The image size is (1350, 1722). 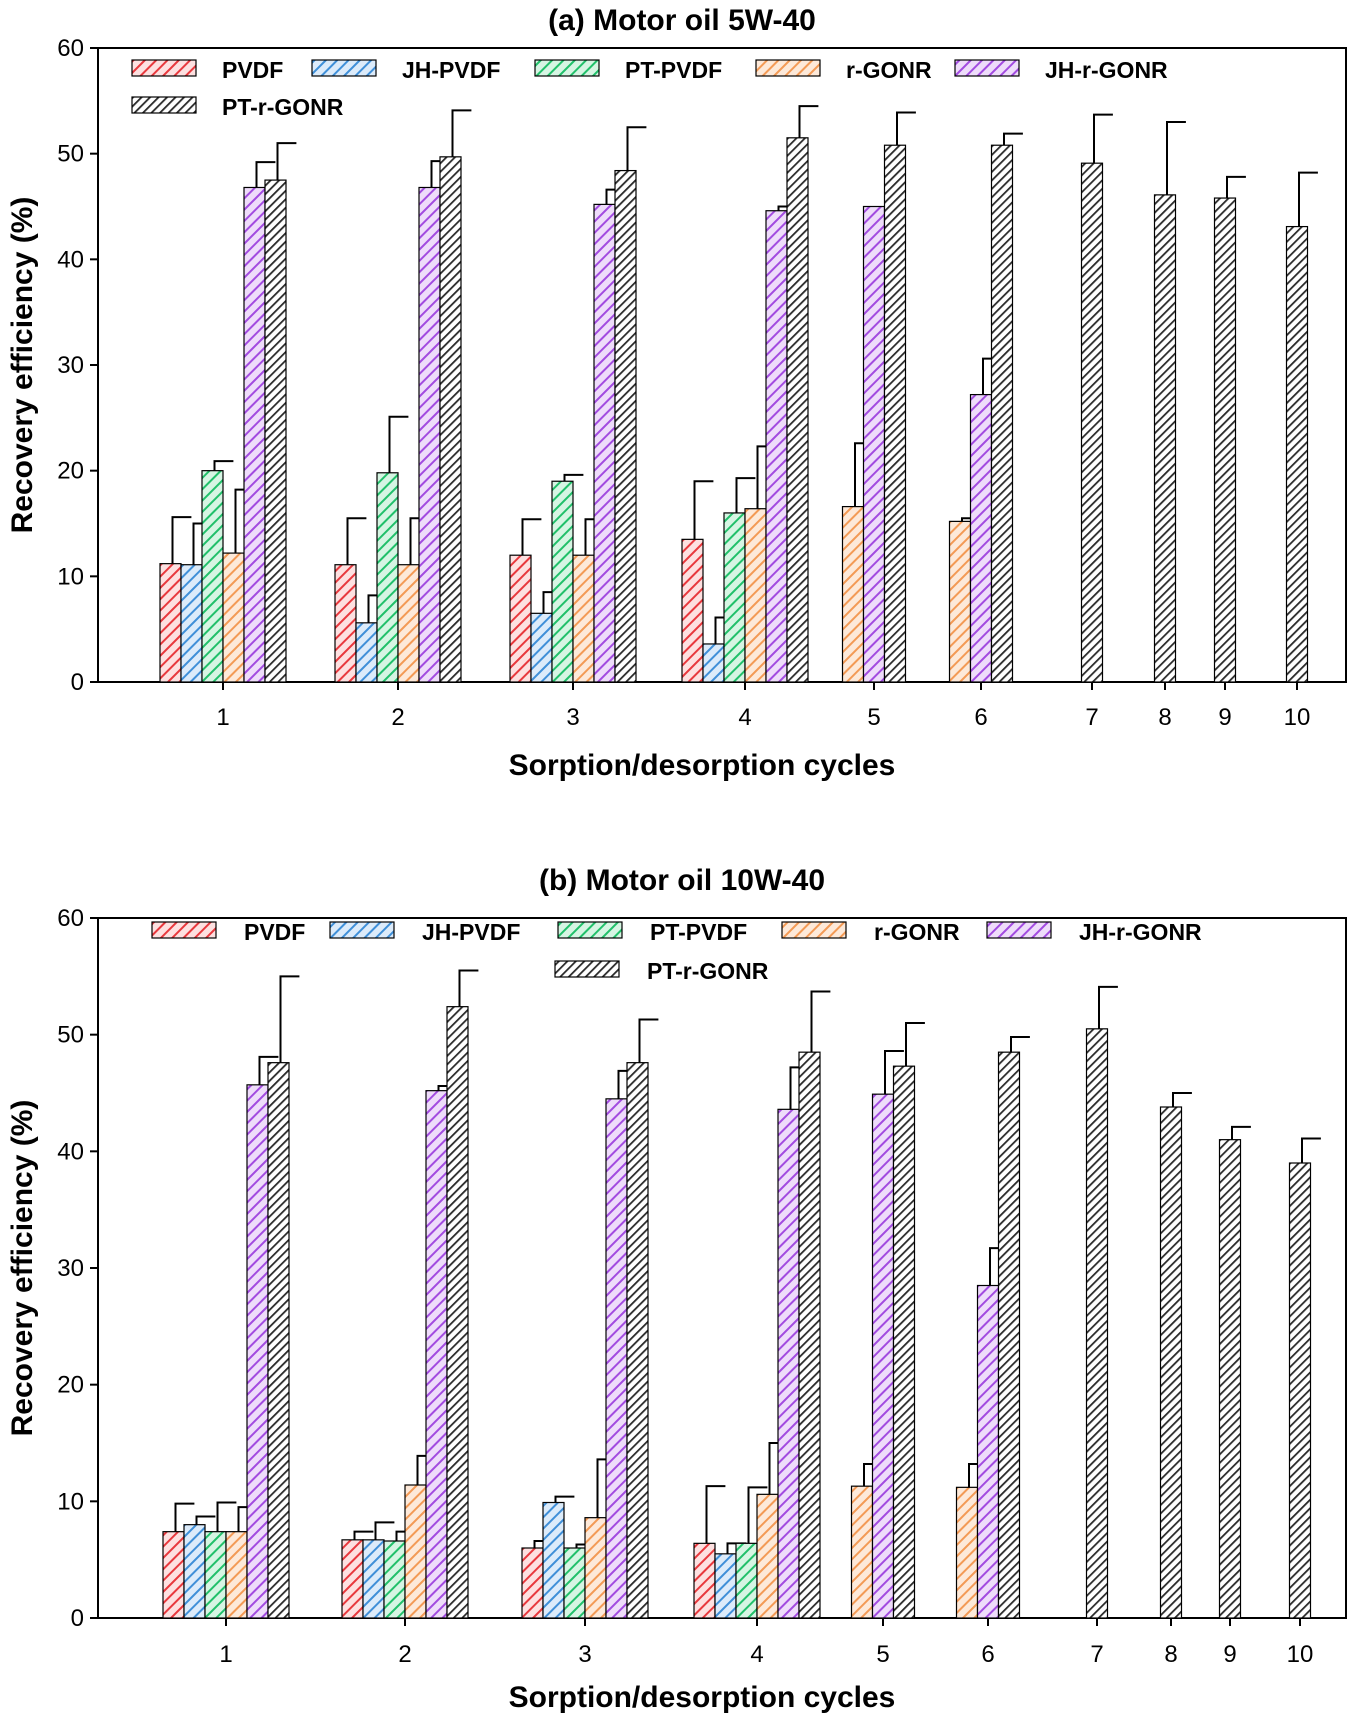 What do you see at coordinates (572, 717) in the screenshot?
I see `x-tick-label: 3` at bounding box center [572, 717].